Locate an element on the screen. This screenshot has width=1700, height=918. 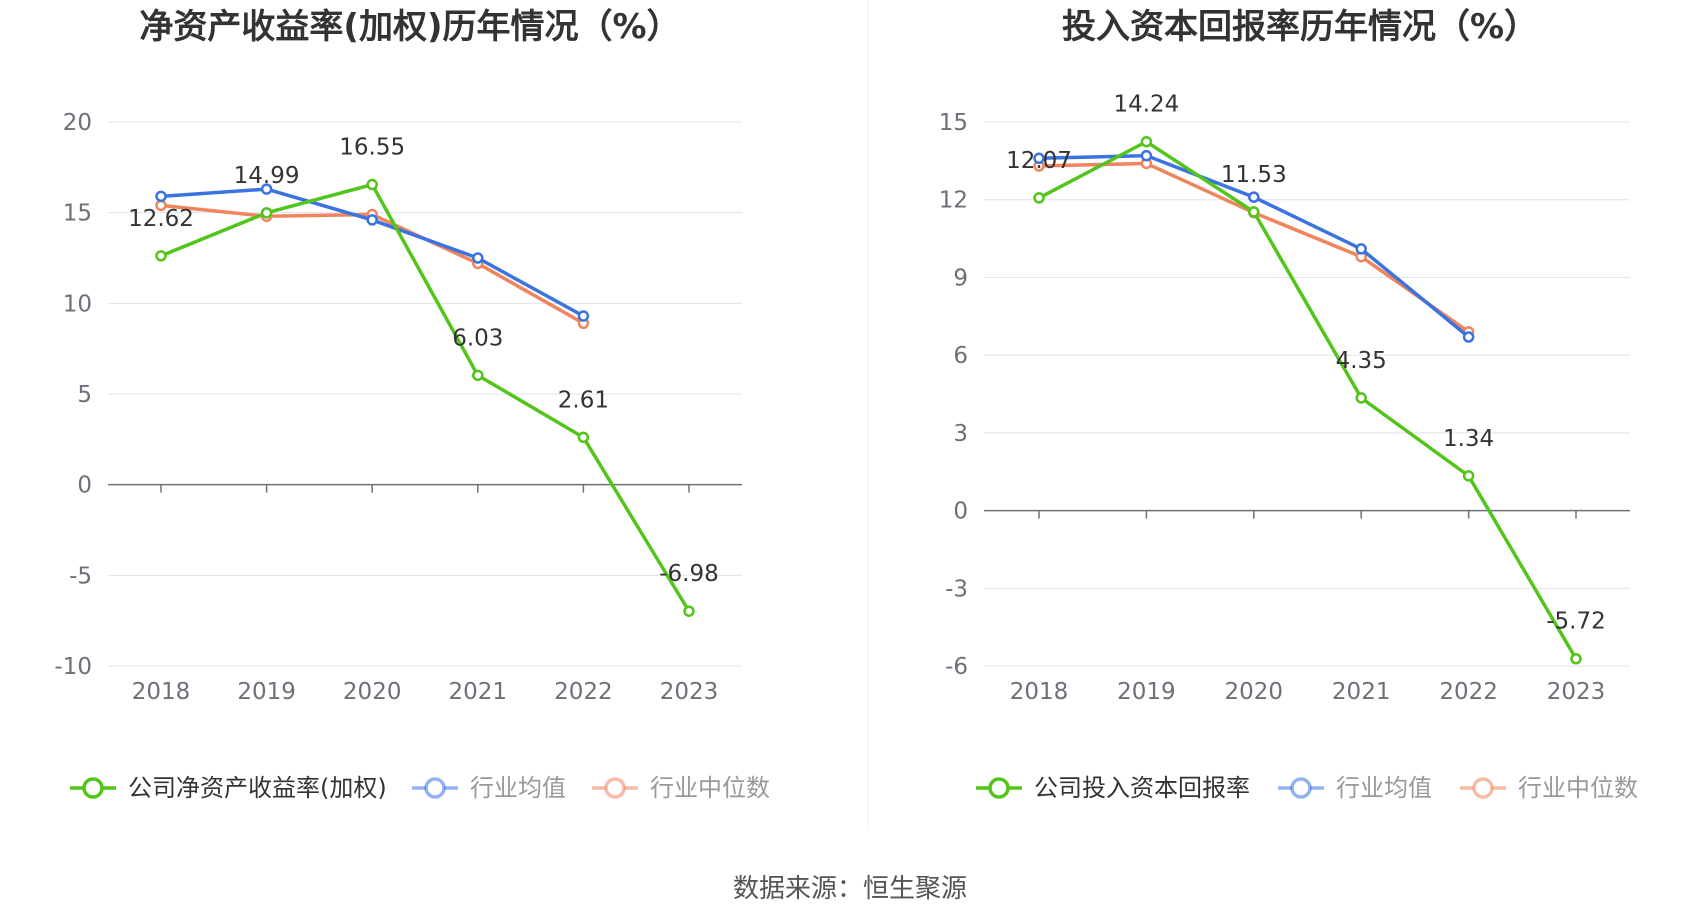
roic-legend: 公司投入资本回报率 行业均值 行业中位数 is located at coordinates (1307, 788).